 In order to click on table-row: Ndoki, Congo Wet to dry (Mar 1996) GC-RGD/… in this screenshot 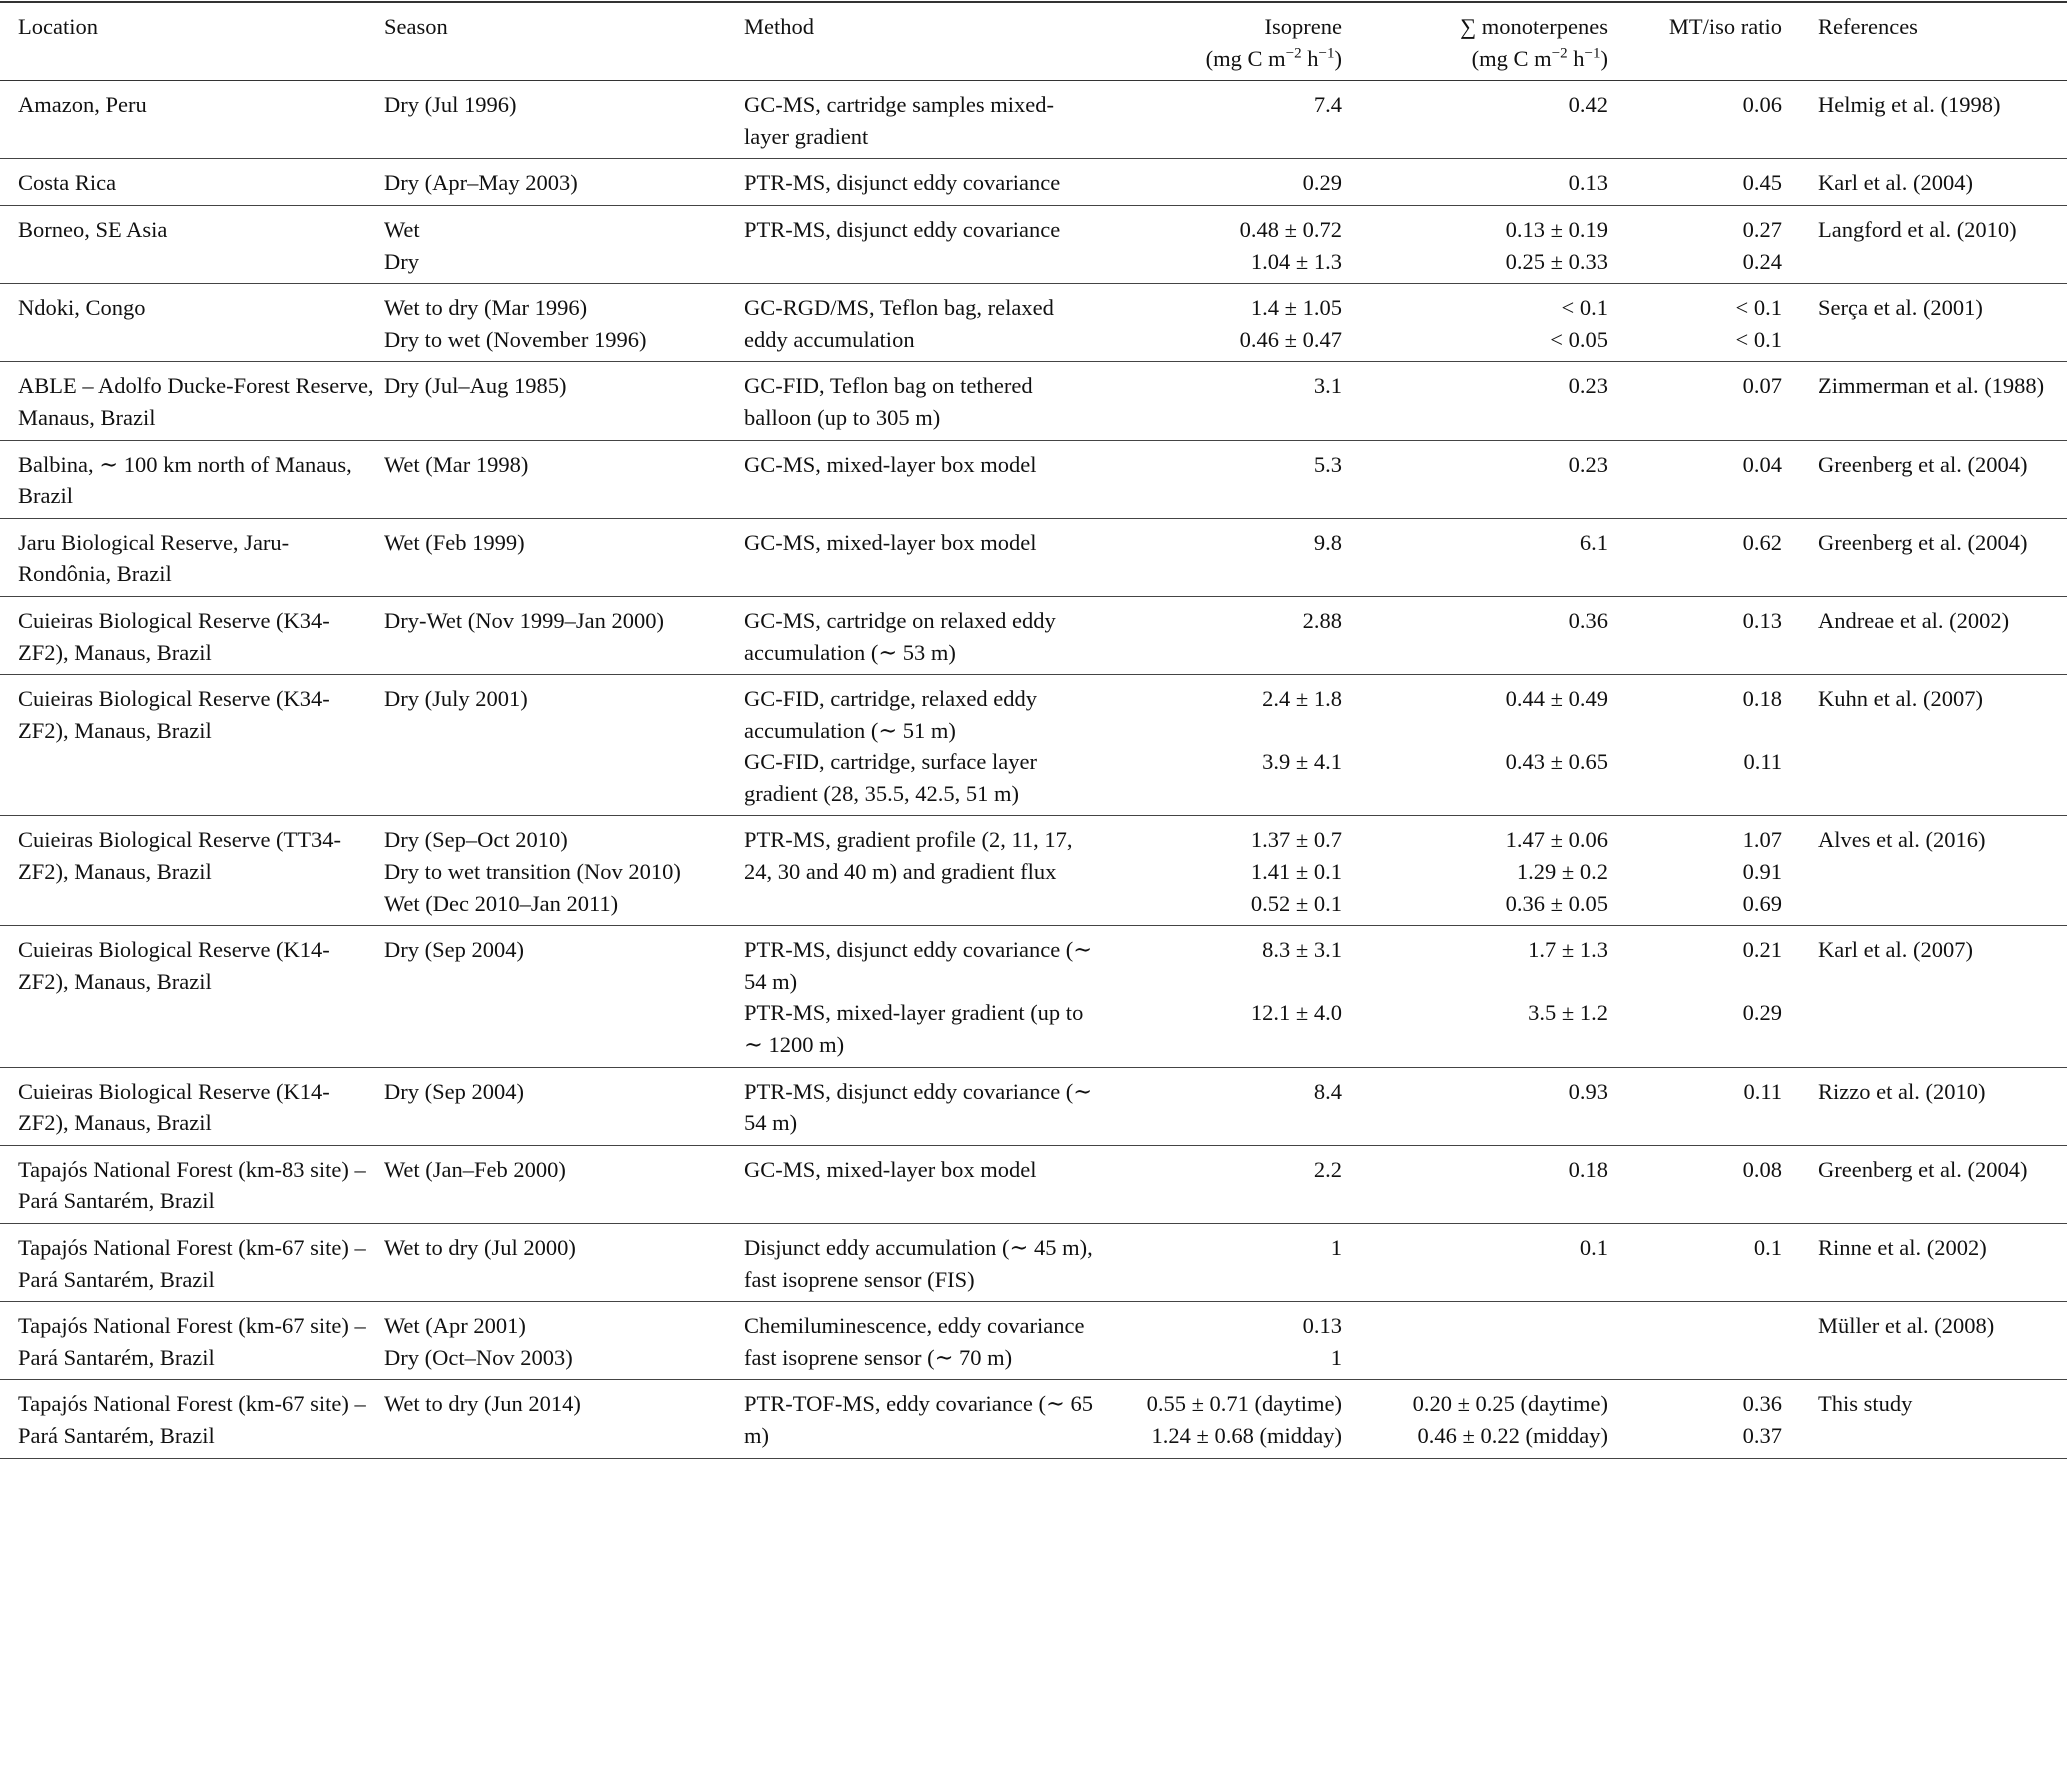, I will do `click(1033, 318)`.